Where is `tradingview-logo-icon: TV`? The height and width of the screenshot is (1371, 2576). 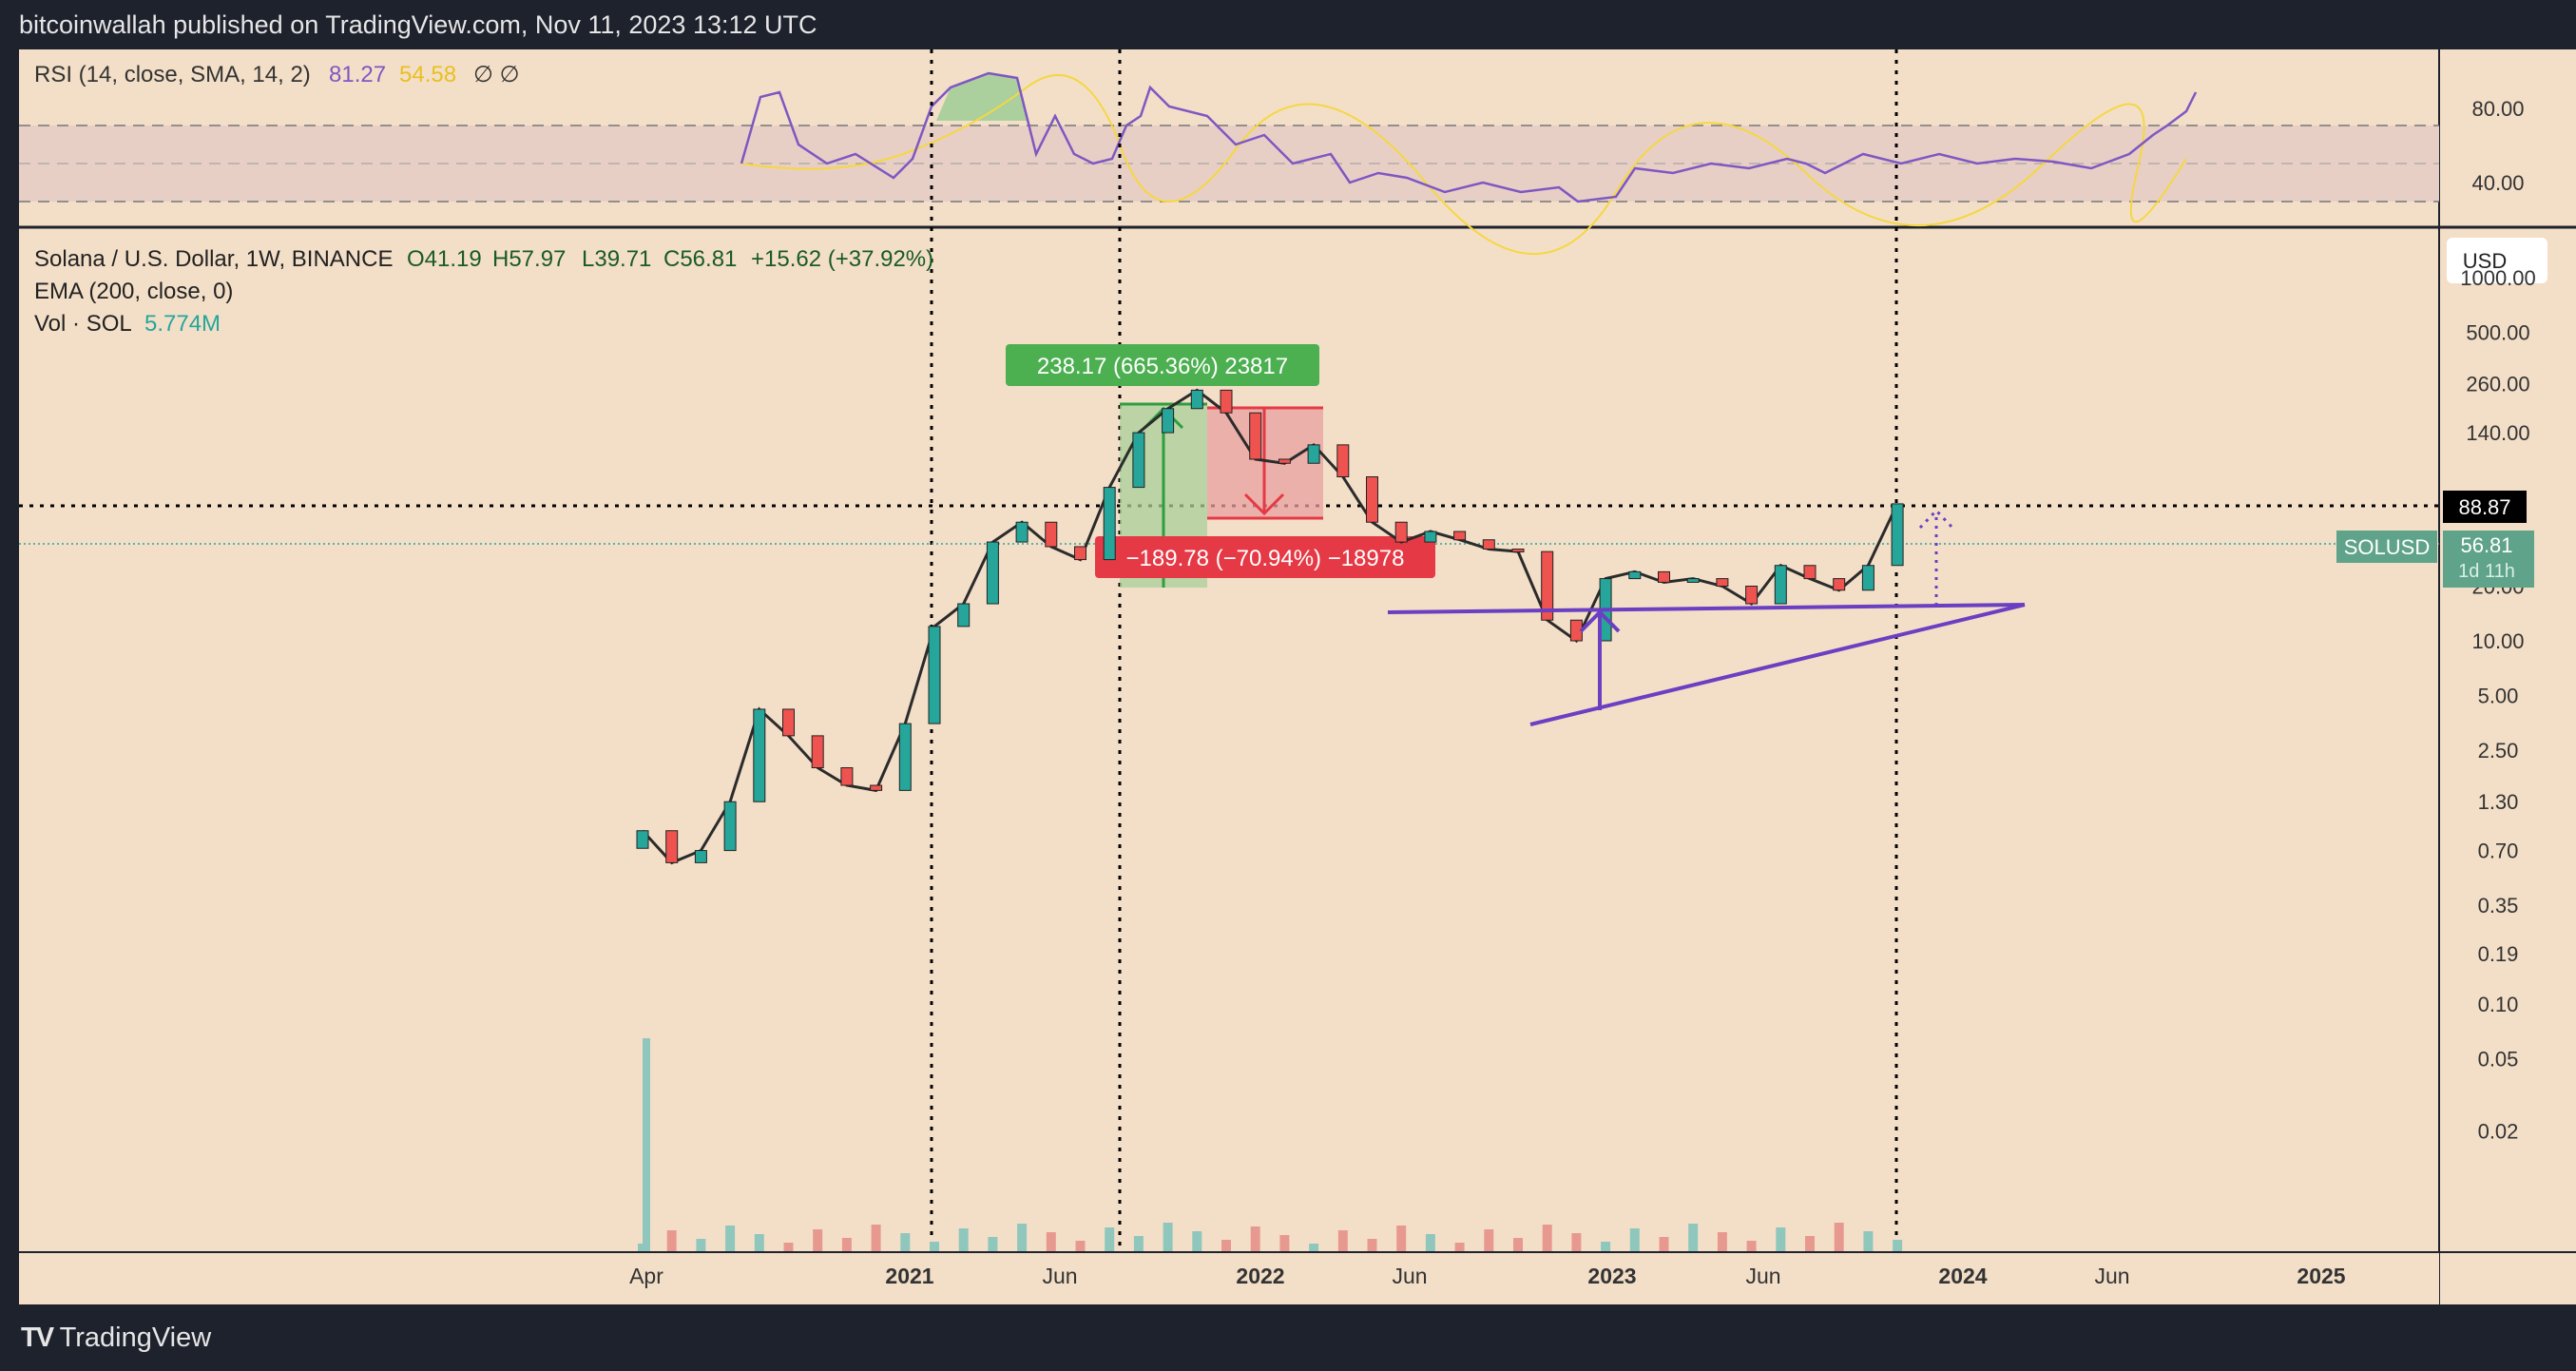
tradingview-logo-icon: TV is located at coordinates (38, 1338).